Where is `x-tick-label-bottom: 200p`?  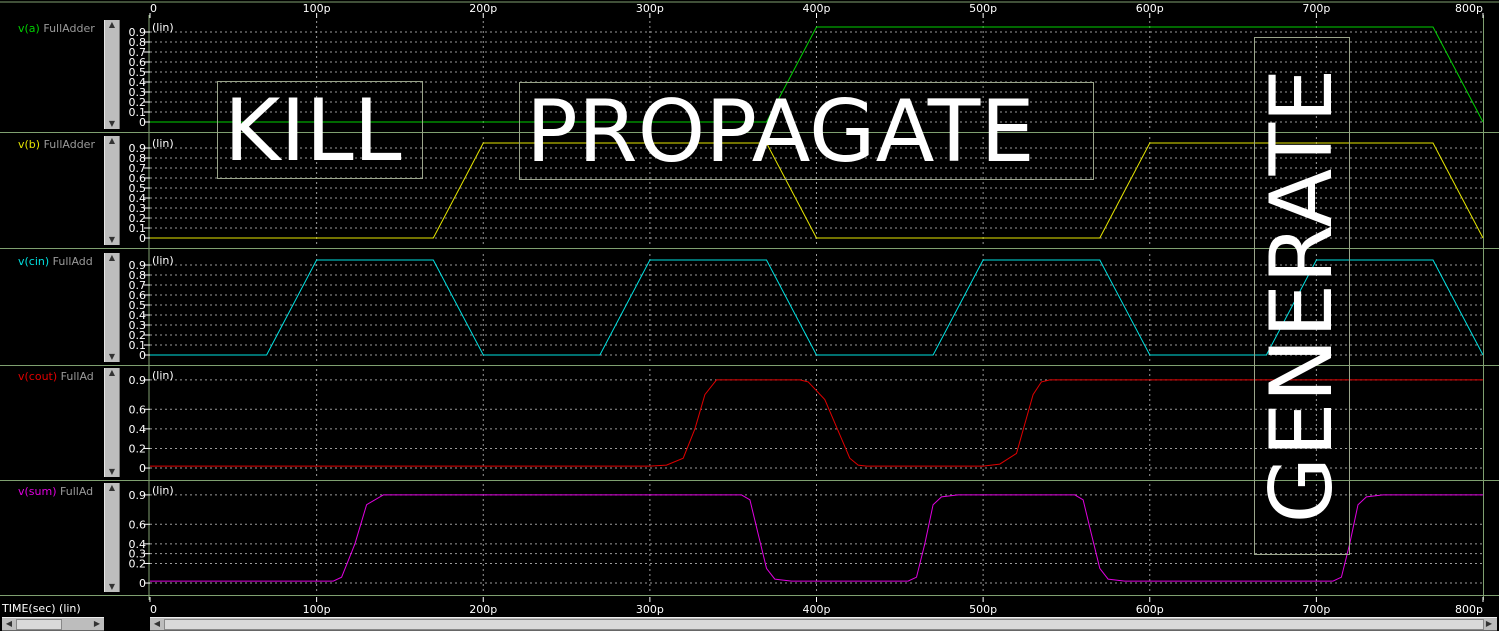 x-tick-label-bottom: 200p is located at coordinates (483, 609).